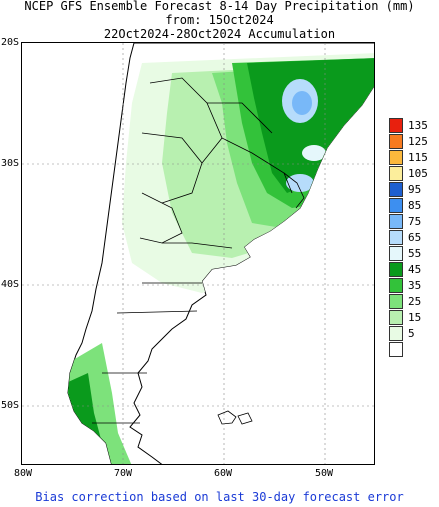 The width and height of the screenshot is (439, 507). Describe the element at coordinates (415, 269) in the screenshot. I see `legend-label: 45` at that location.